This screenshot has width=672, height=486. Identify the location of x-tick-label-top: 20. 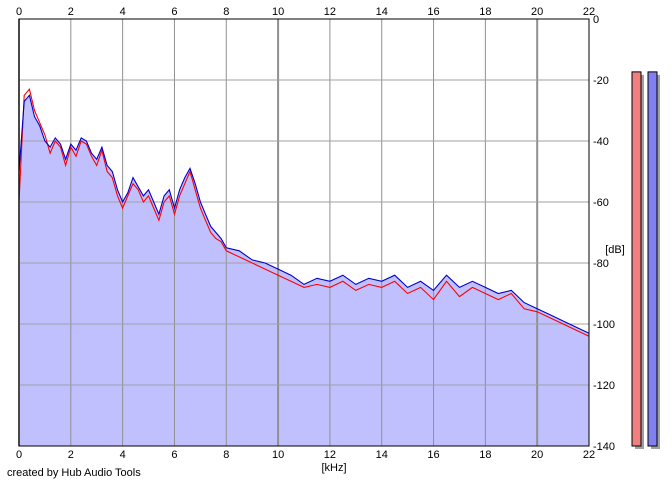
(537, 12).